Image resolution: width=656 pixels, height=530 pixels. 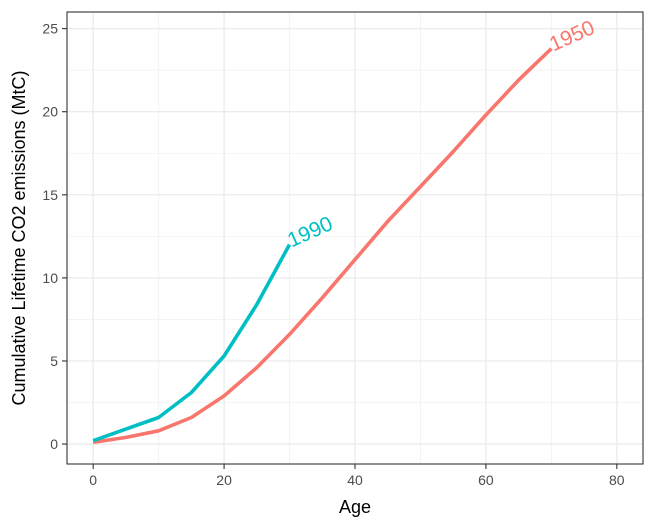 What do you see at coordinates (355, 507) in the screenshot?
I see `x-axis-title: Age` at bounding box center [355, 507].